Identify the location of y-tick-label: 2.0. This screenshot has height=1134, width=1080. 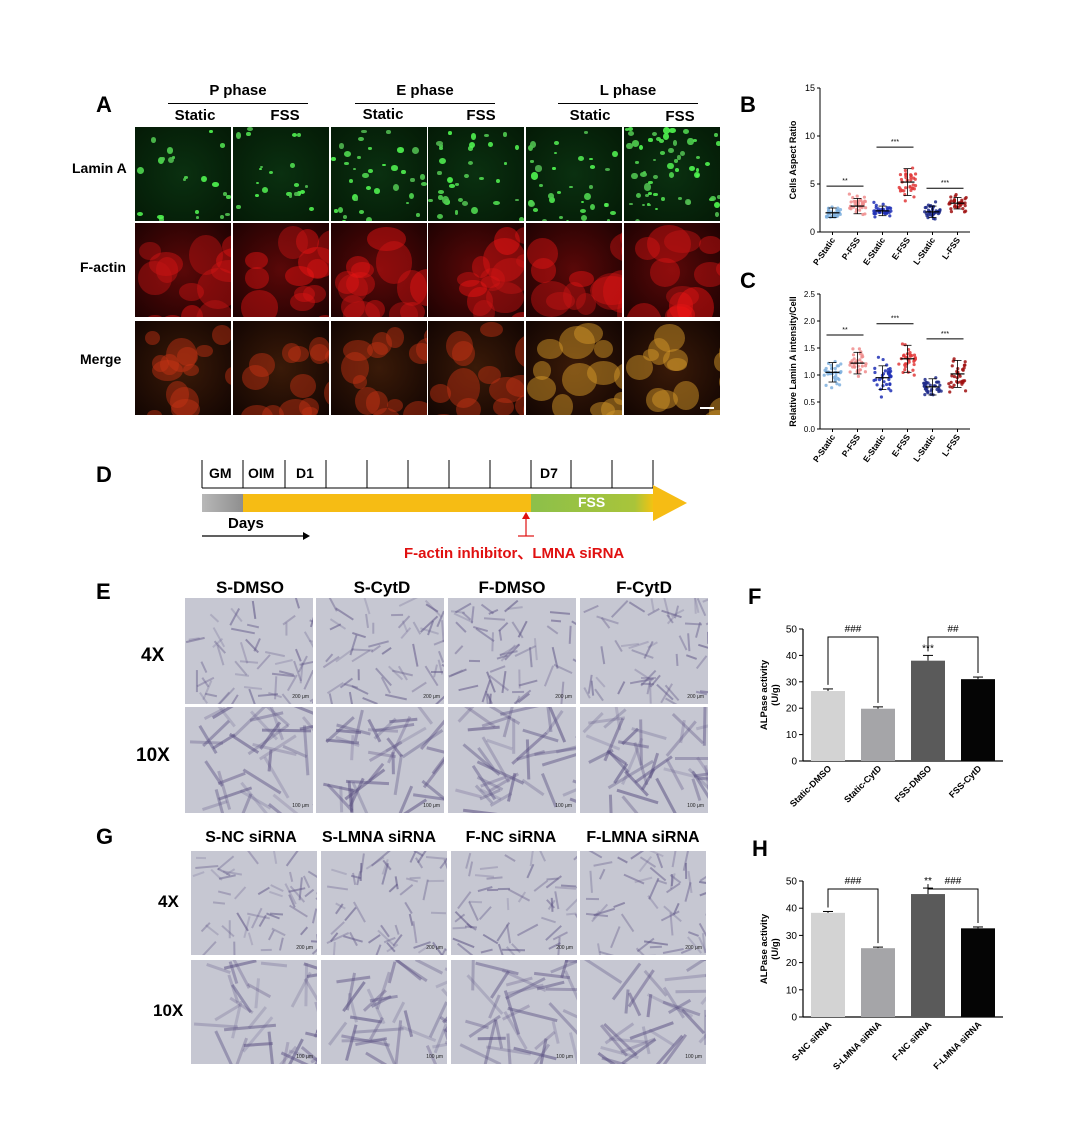
(810, 321).